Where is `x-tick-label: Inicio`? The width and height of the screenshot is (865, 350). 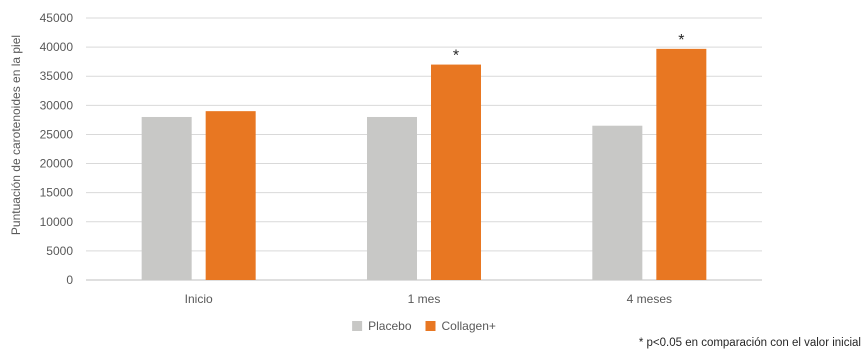 x-tick-label: Inicio is located at coordinates (199, 299).